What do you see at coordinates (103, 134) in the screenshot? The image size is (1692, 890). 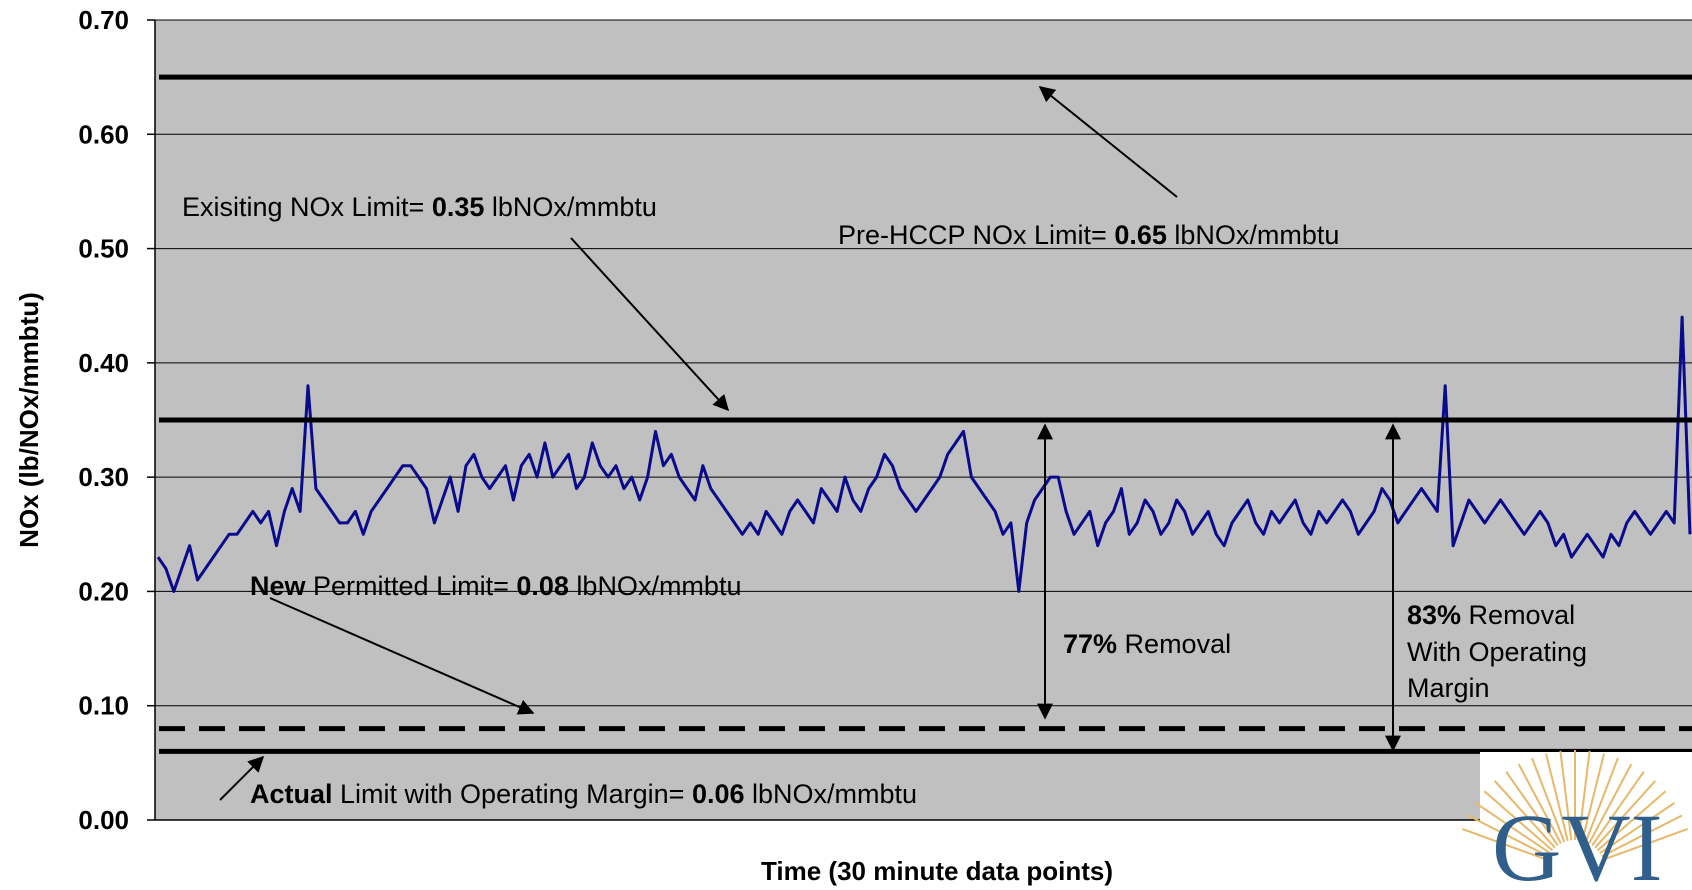 I see `y-tick-label: 0.60` at bounding box center [103, 134].